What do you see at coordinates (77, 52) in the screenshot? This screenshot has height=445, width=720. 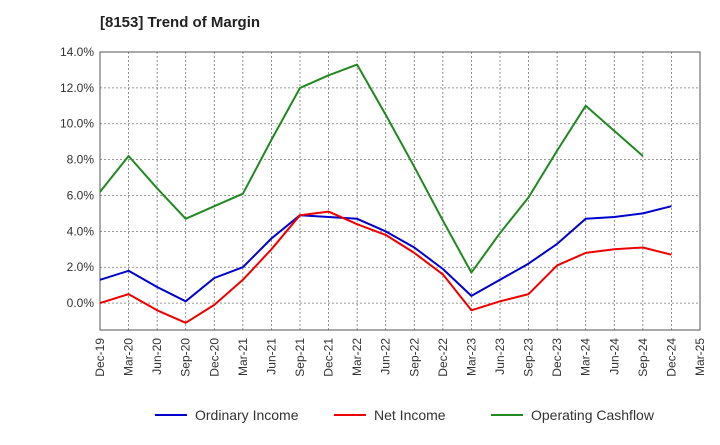 I see `y-tick-label: 14.0%` at bounding box center [77, 52].